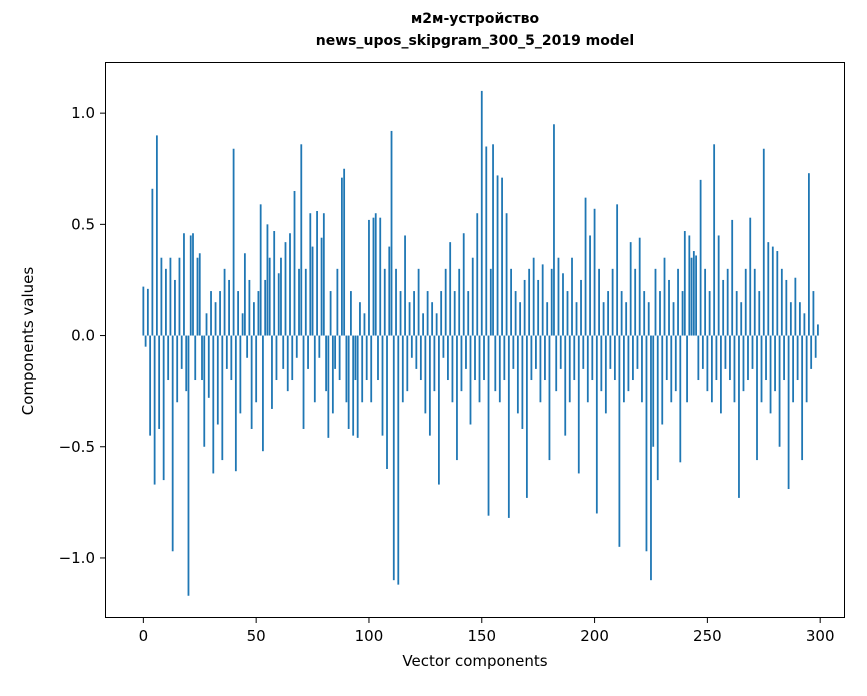  What do you see at coordinates (475, 41) in the screenshot?
I see `chart-title-line2: news_upos_skipgram_300_5_2019 model` at bounding box center [475, 41].